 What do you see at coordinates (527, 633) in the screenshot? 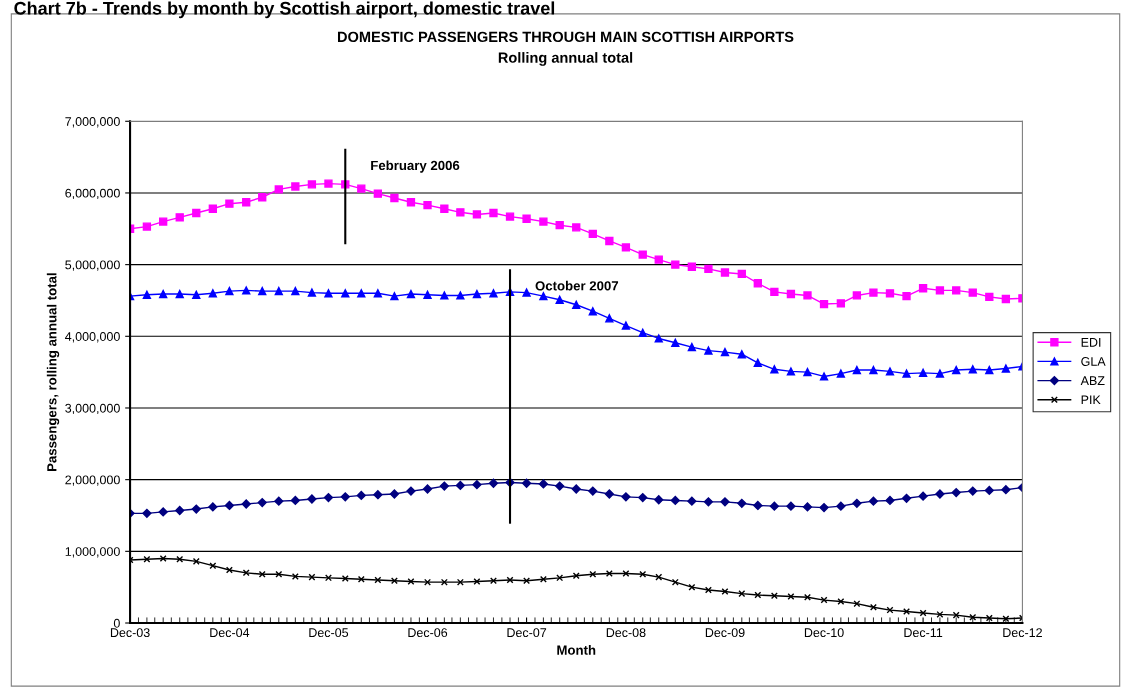
I see `x-tick-label: Dec-07` at bounding box center [527, 633].